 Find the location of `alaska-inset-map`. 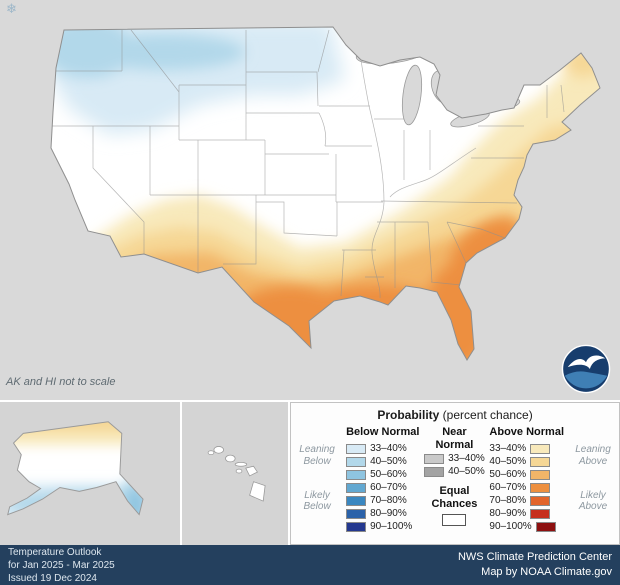

alaska-inset-map is located at coordinates (75, 468).